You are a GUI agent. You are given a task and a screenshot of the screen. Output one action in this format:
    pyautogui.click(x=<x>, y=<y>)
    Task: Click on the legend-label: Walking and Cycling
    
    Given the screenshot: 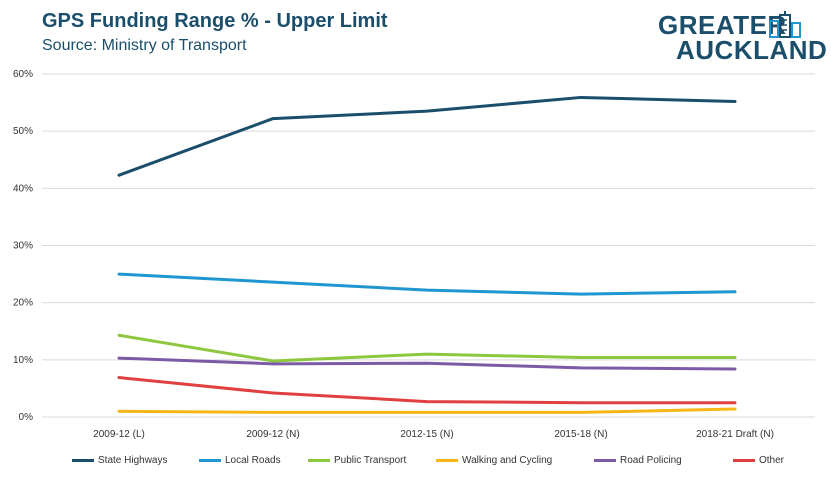 What is the action you would take?
    pyautogui.click(x=507, y=460)
    